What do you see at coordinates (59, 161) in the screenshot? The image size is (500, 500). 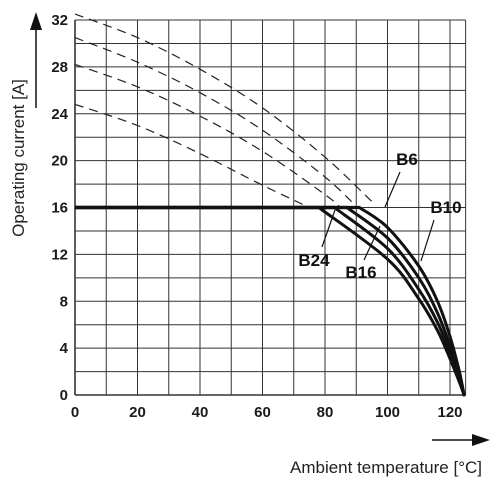 I see `y-tick-label: 20` at bounding box center [59, 161].